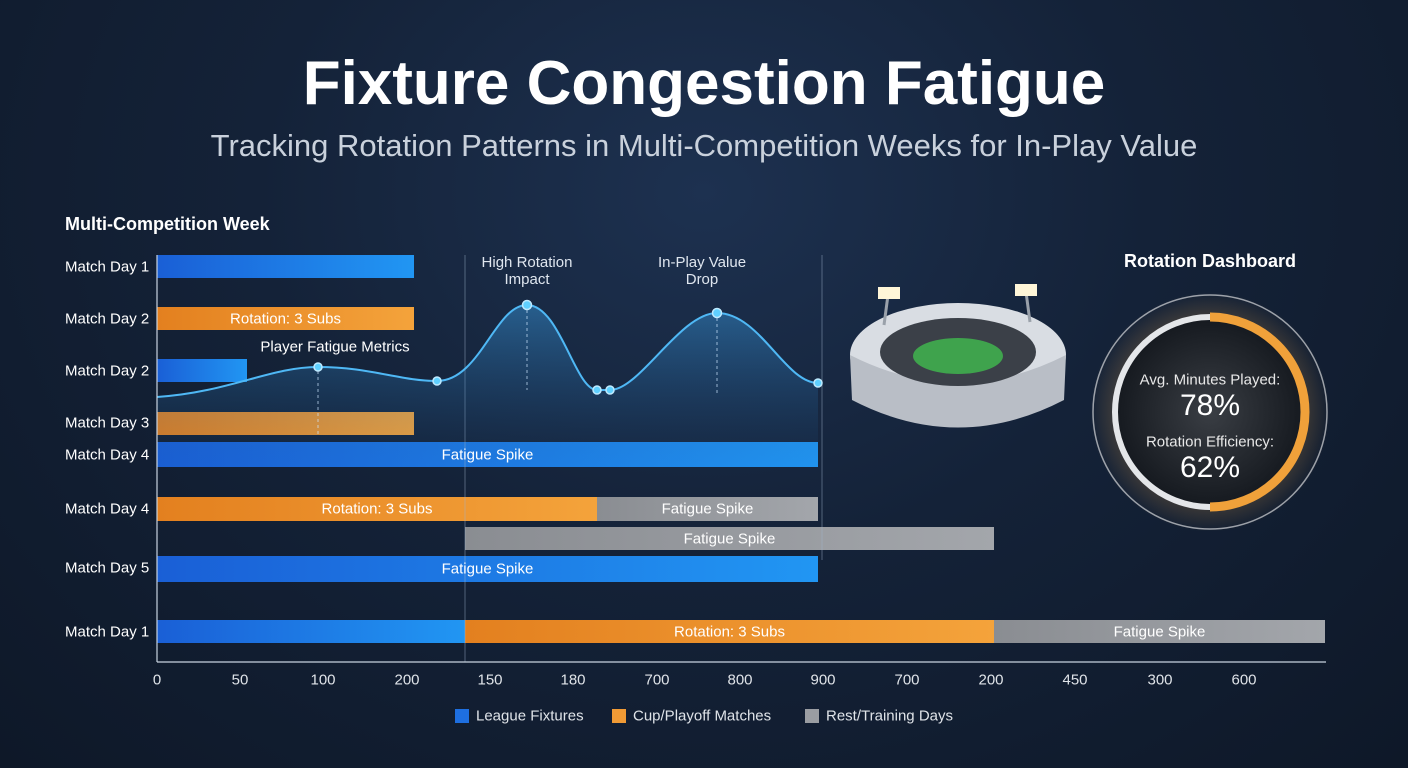 The height and width of the screenshot is (768, 1408). I want to click on x-tick-label: 600, so click(1244, 680).